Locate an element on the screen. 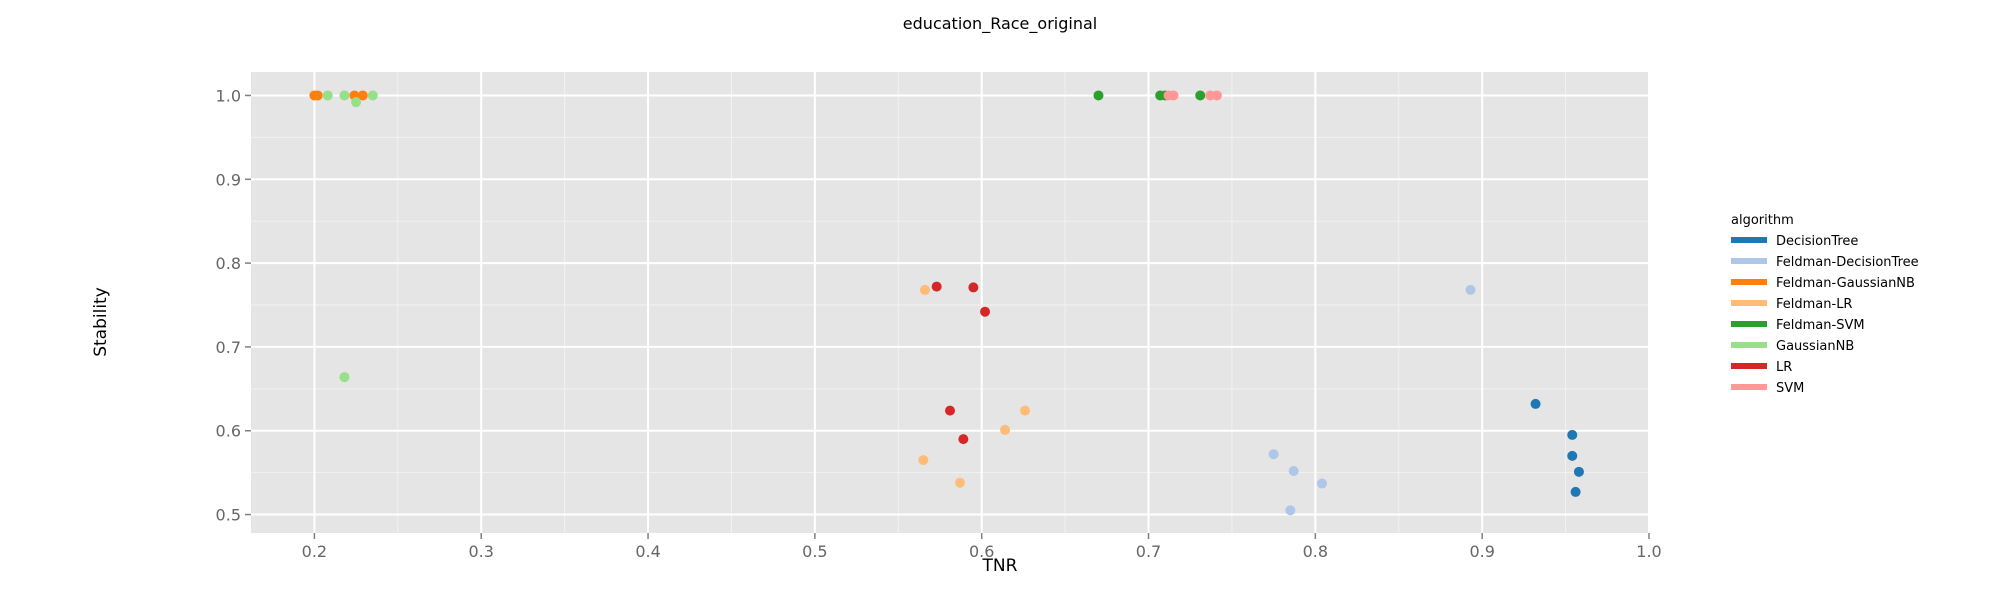  x-tick-label: 0.5 is located at coordinates (814, 551).